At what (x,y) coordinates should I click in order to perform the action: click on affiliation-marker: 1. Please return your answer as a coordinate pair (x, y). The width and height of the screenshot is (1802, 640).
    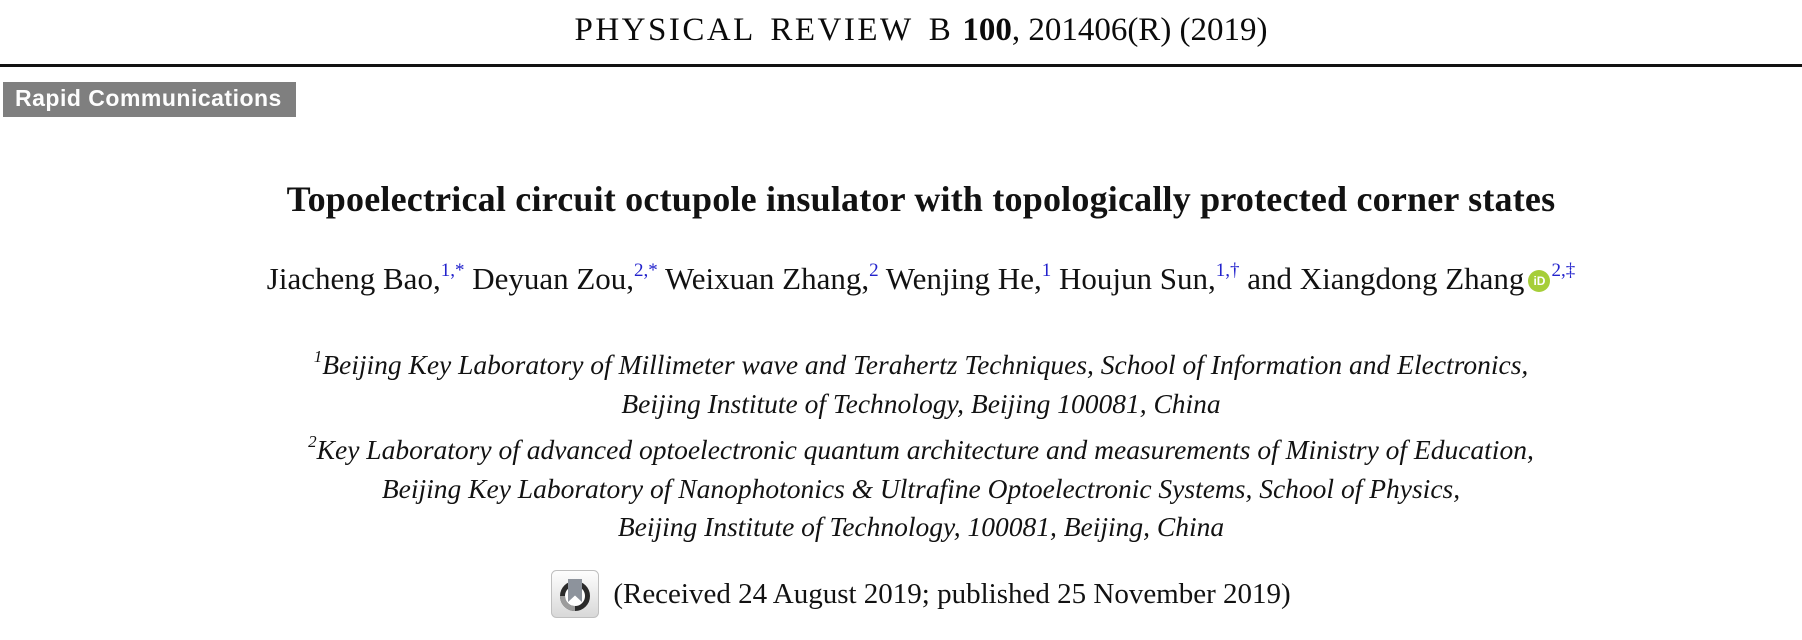
    Looking at the image, I should click on (318, 356).